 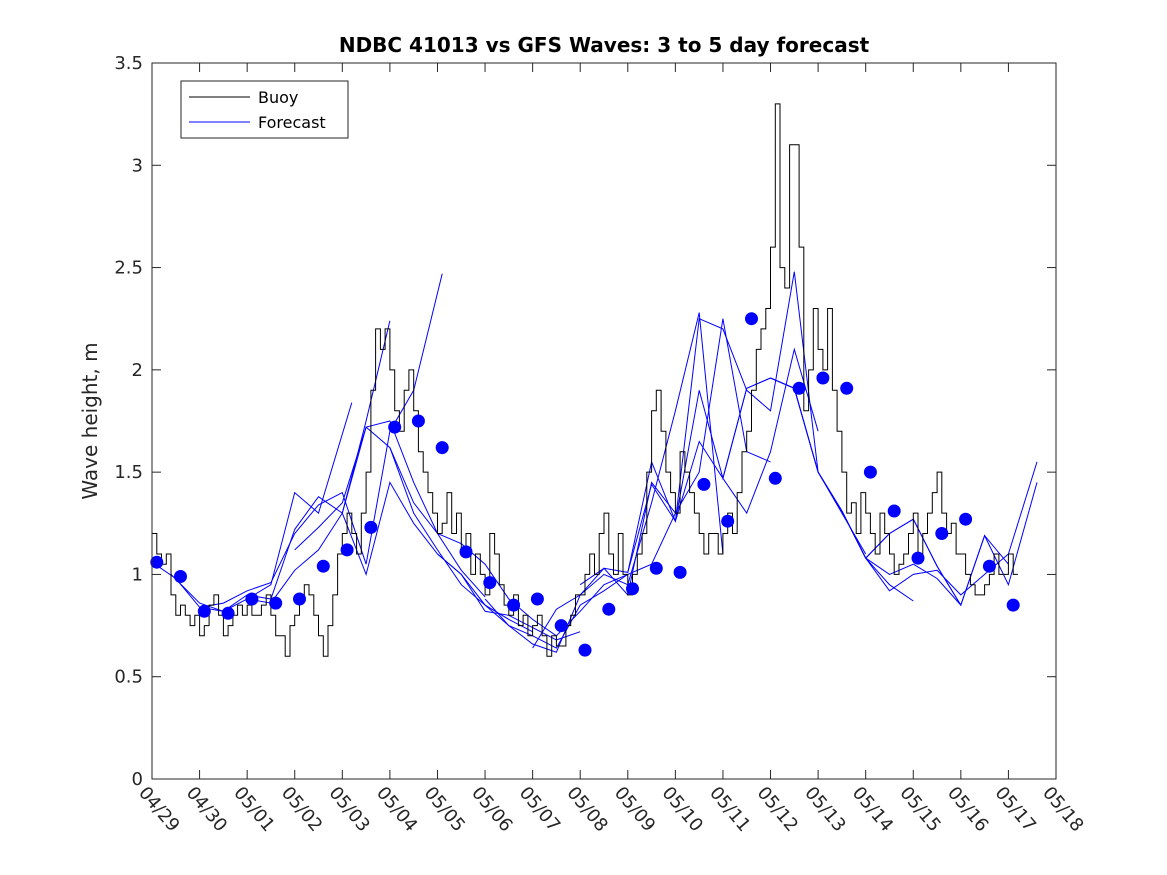 I want to click on legend-entry: Forecast, so click(x=292, y=122).